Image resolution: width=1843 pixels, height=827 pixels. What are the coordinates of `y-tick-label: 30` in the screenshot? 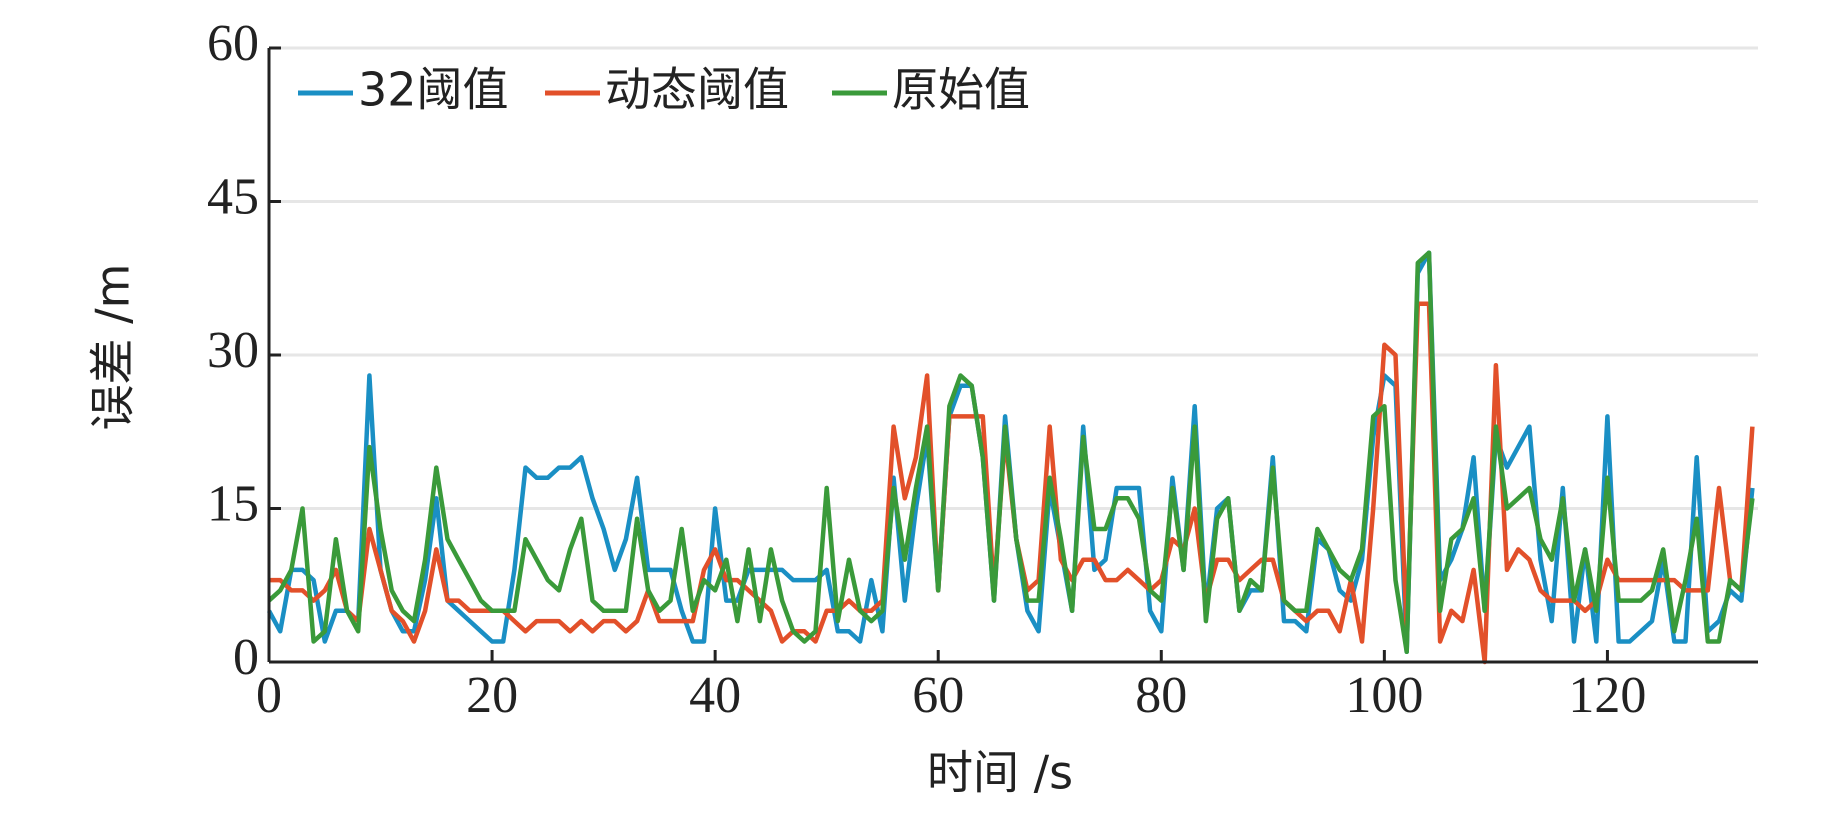 It's located at (233, 350).